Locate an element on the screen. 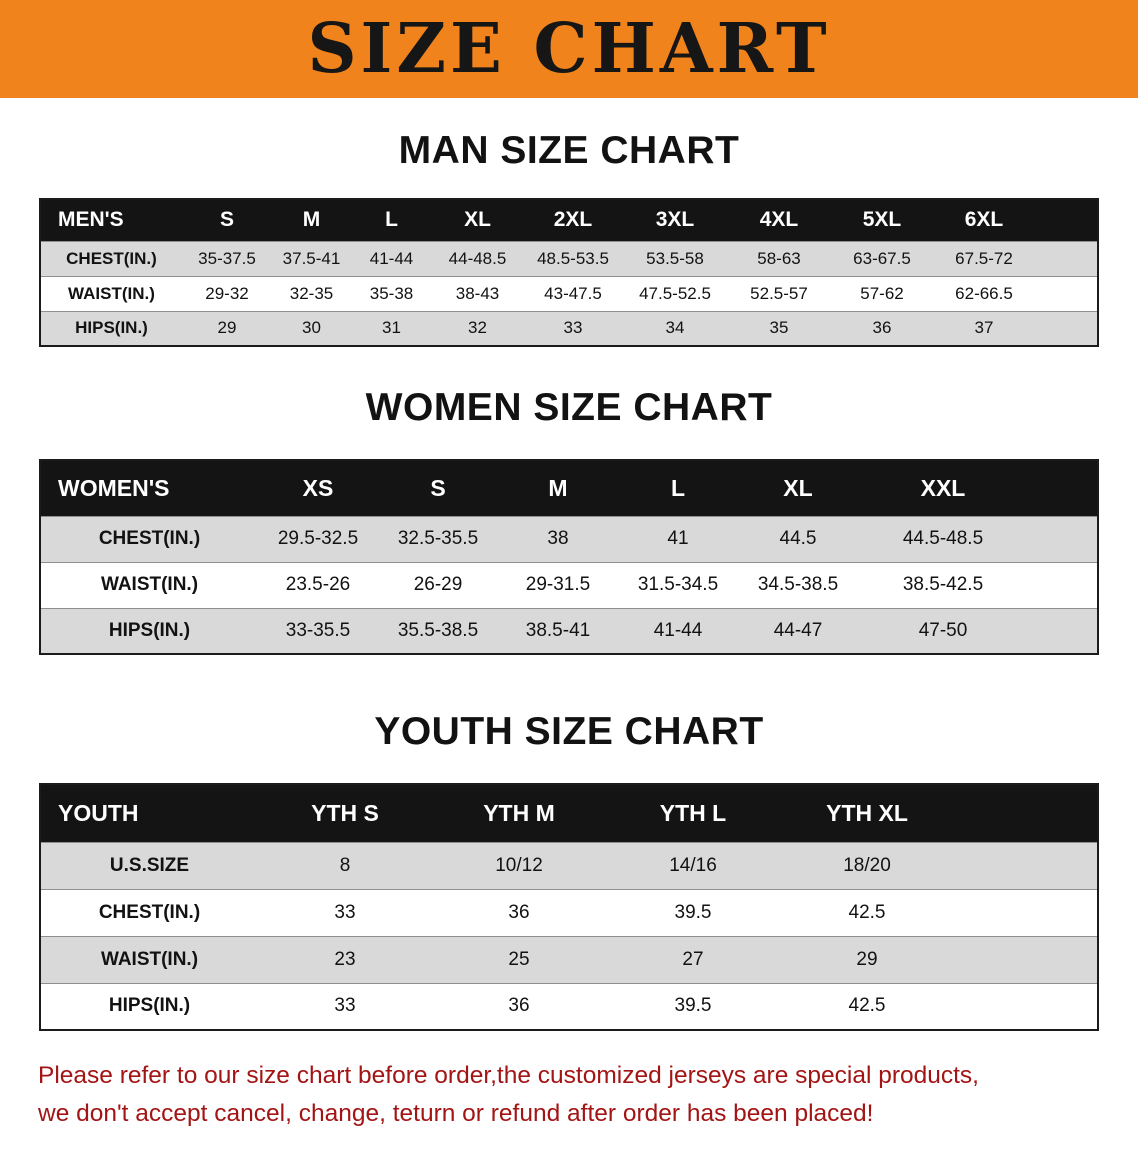  size-value-cell: 26-29 is located at coordinates (438, 584).